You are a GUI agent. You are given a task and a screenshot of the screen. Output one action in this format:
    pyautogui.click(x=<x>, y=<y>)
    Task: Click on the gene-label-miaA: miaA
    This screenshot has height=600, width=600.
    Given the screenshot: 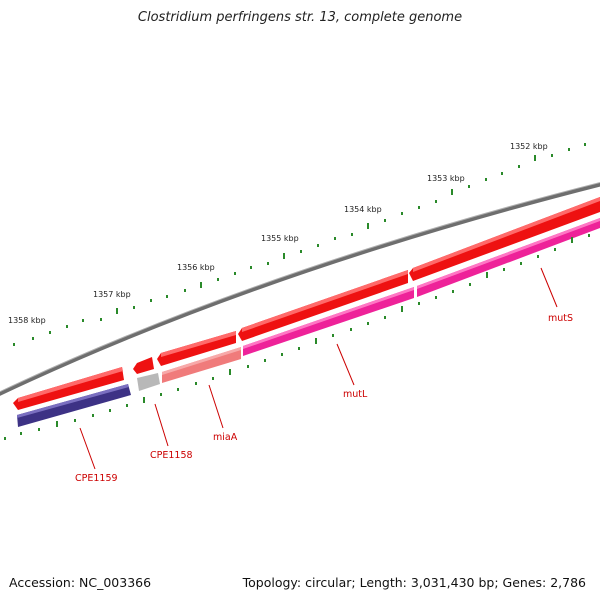 What is the action you would take?
    pyautogui.click(x=225, y=437)
    